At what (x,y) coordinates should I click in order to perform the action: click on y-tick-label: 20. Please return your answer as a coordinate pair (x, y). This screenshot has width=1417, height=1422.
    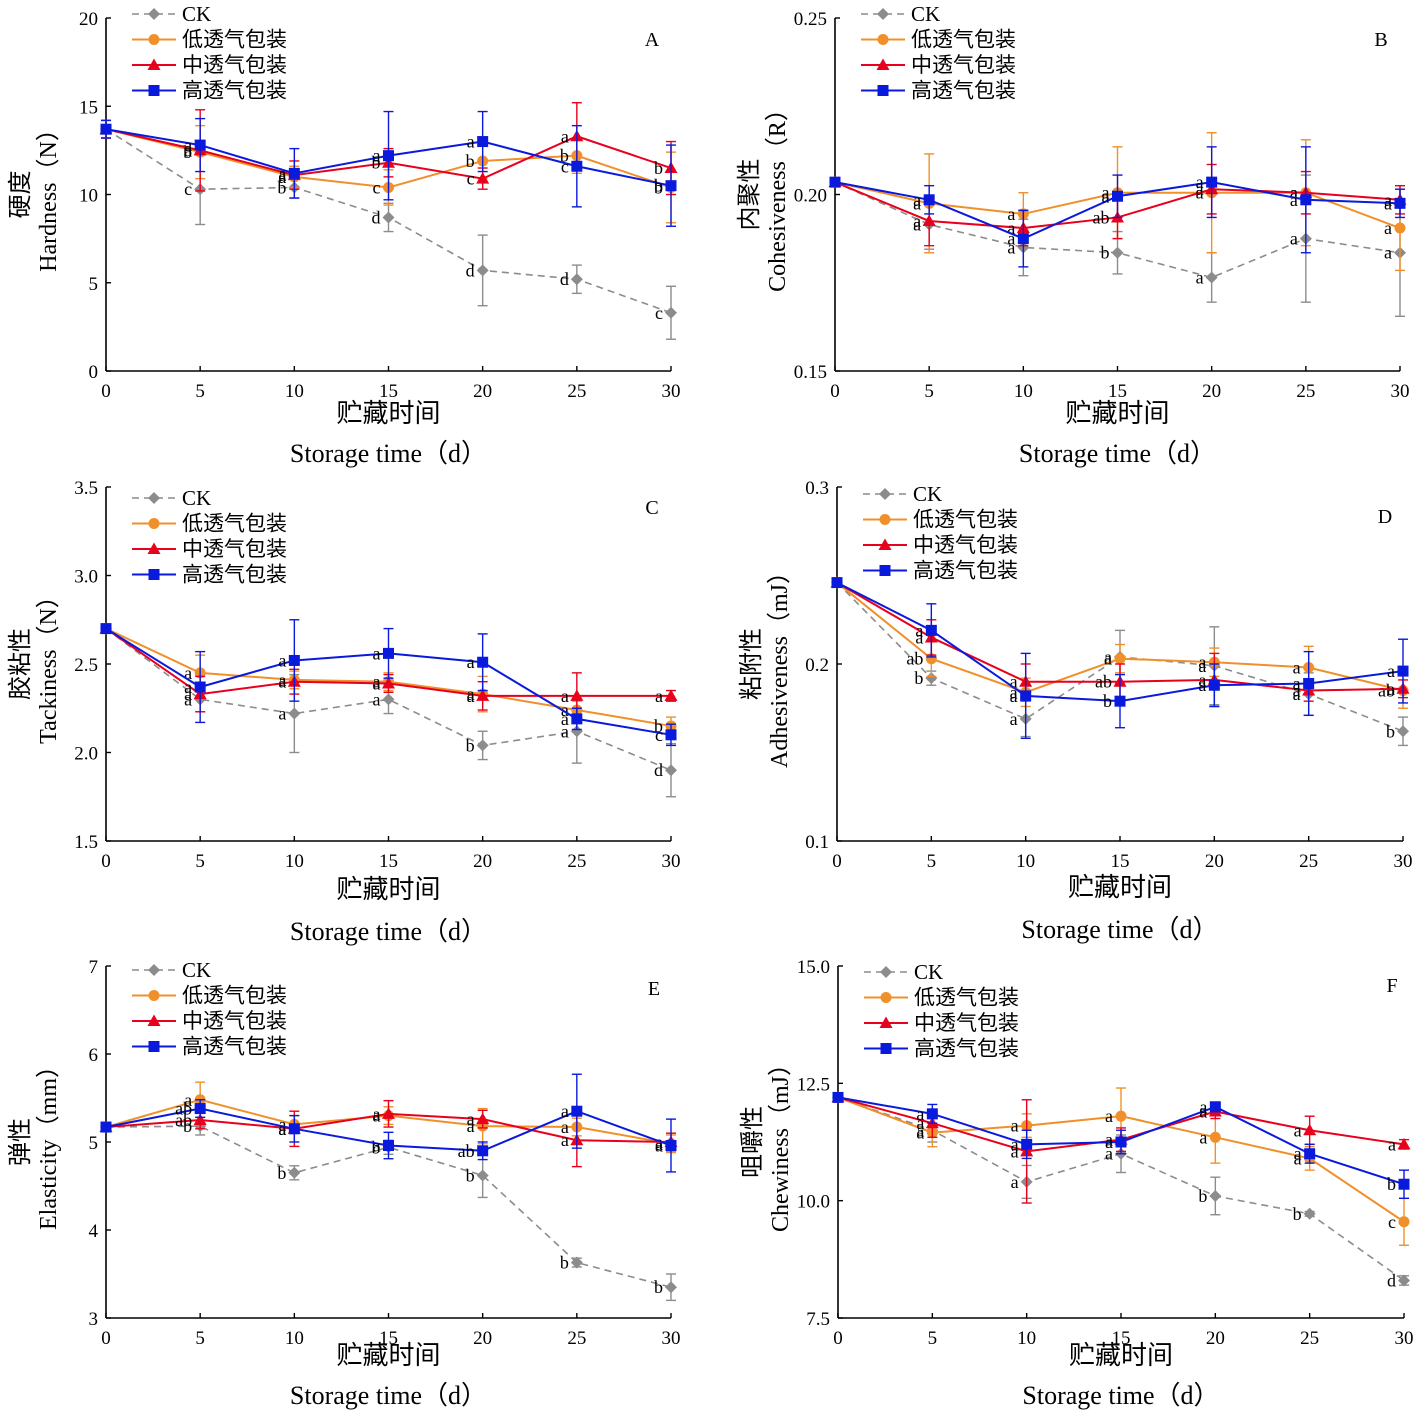
    Looking at the image, I should click on (88, 19).